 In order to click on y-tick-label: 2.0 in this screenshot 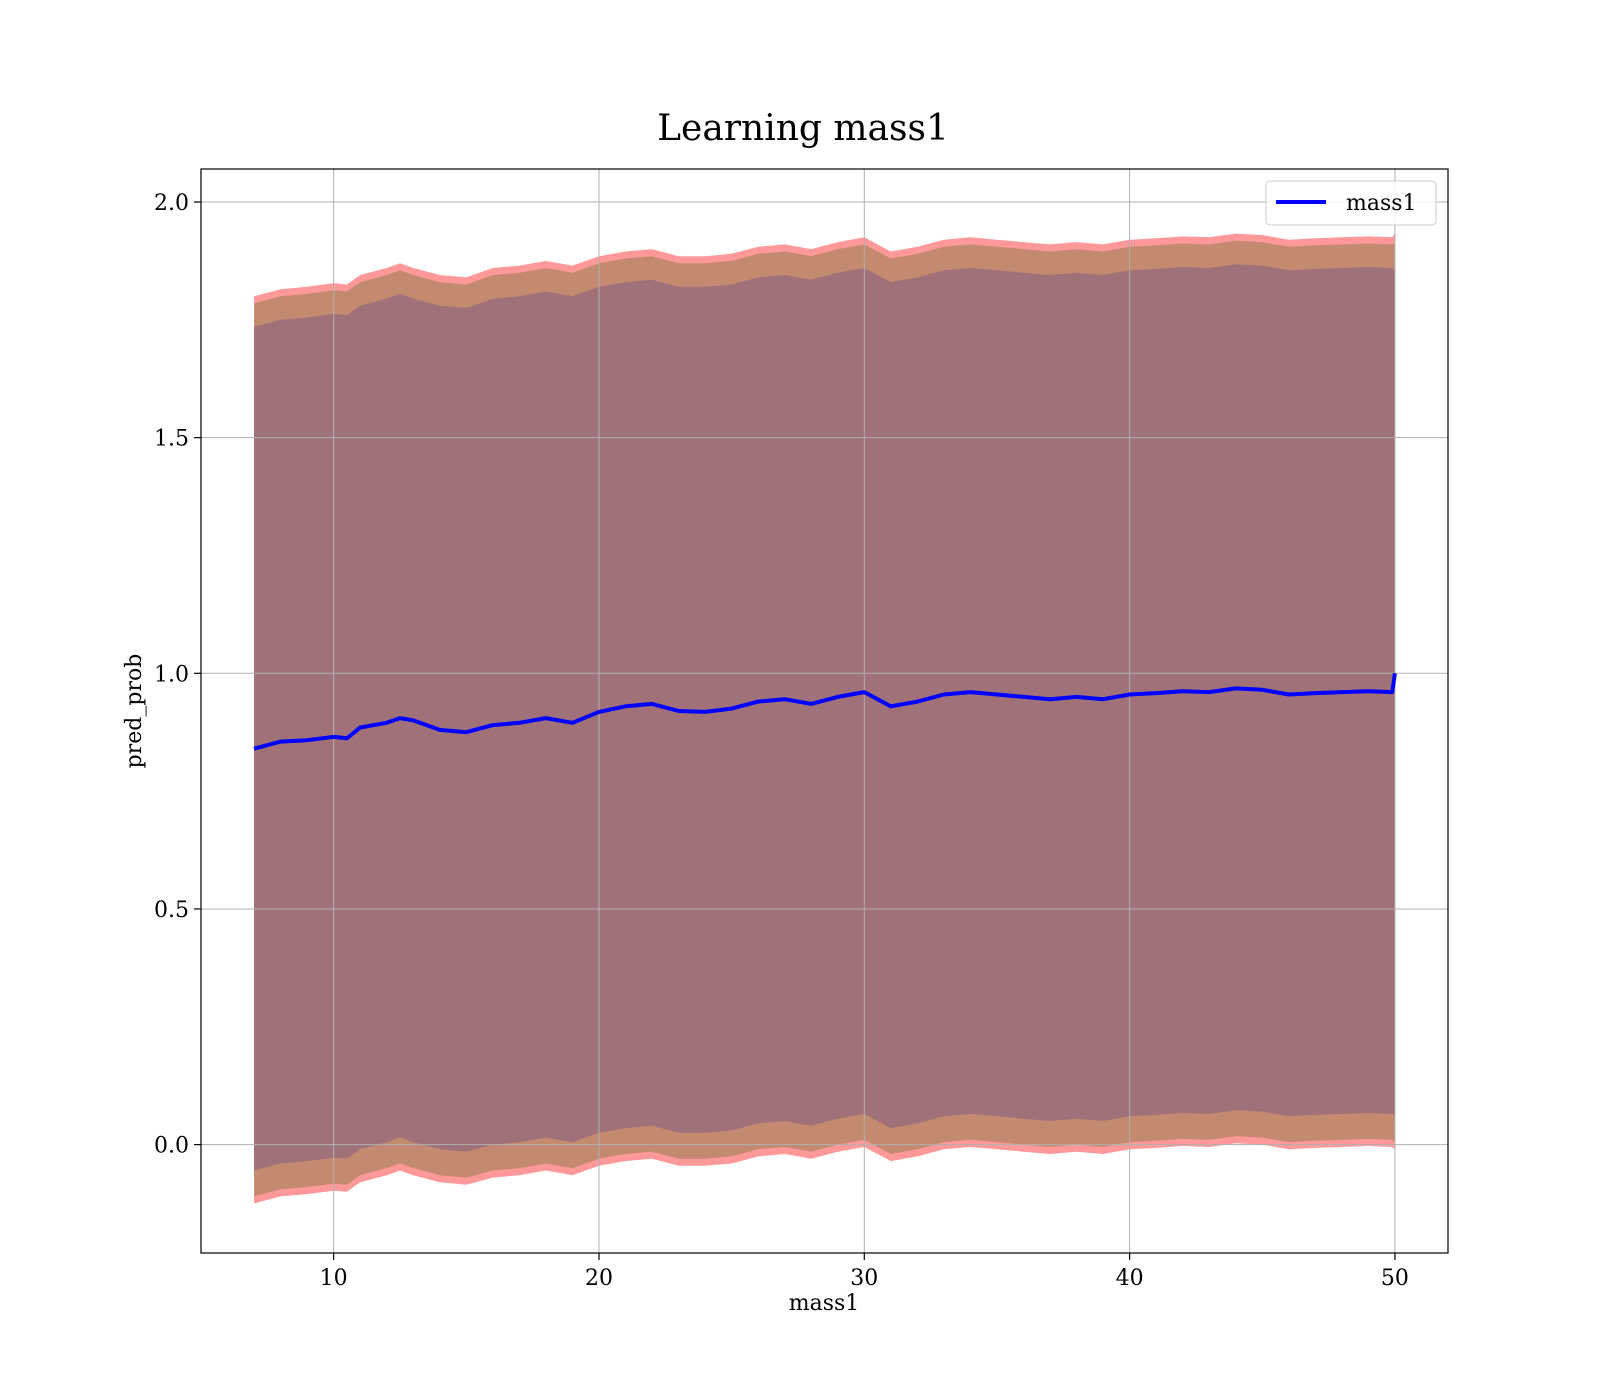, I will do `click(171, 203)`.